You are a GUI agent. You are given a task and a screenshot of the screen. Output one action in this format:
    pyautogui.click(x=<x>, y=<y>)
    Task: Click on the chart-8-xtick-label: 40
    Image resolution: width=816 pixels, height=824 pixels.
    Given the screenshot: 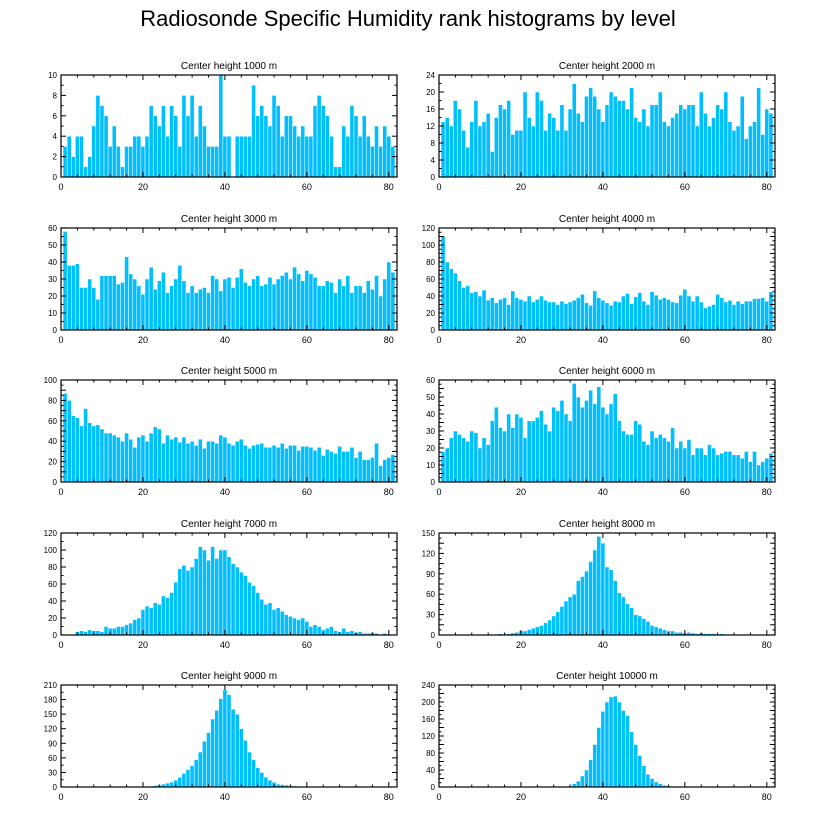 What is the action you would take?
    pyautogui.click(x=603, y=645)
    